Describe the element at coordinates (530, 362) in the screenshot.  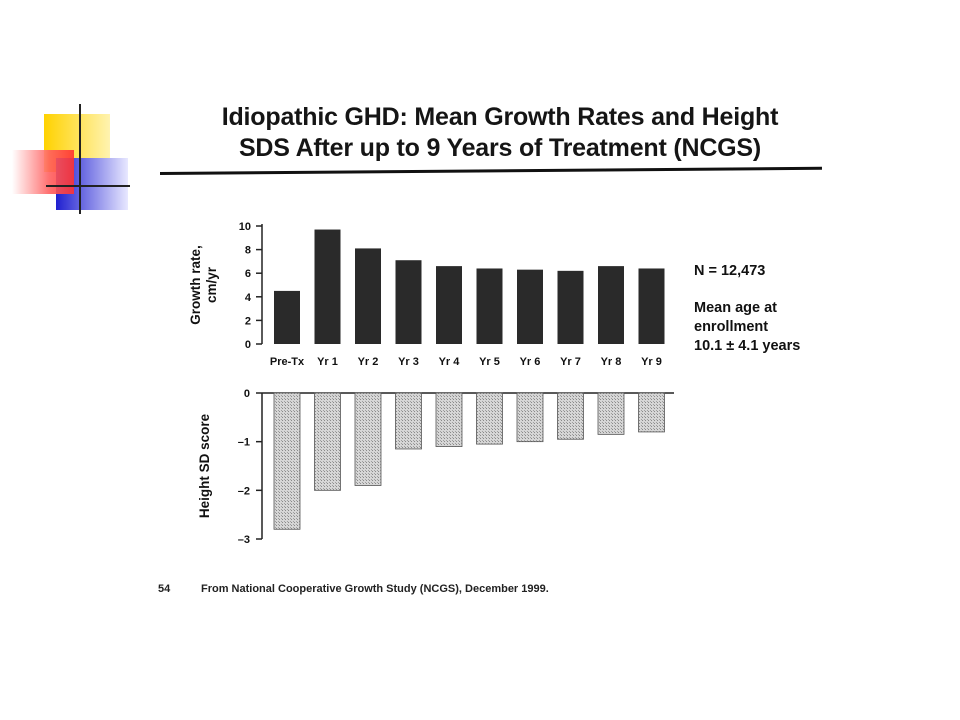
I see `category-label: Yr 6` at that location.